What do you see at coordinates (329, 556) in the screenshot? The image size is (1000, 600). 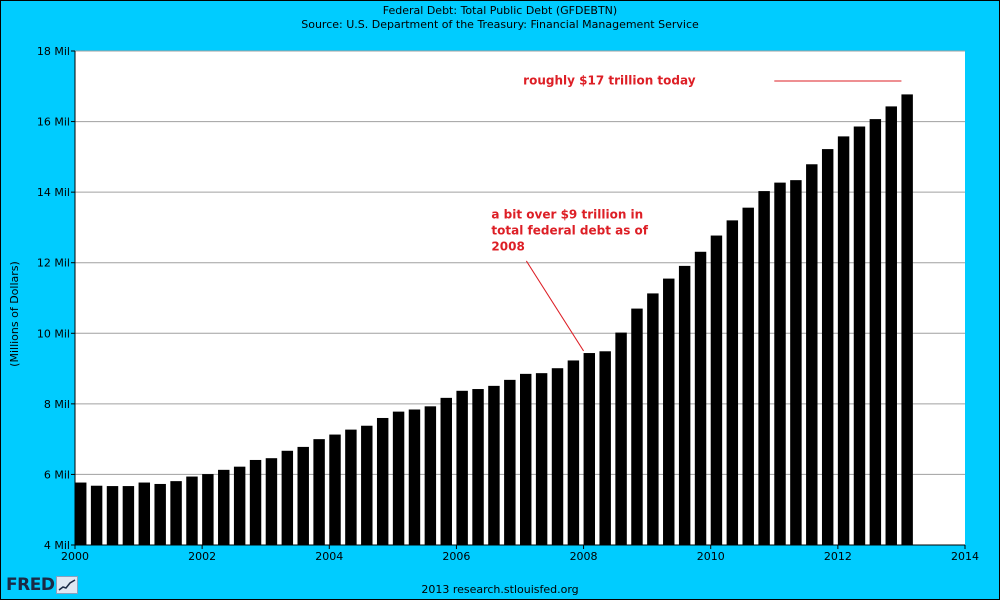 I see `x-tick-label: 2004` at bounding box center [329, 556].